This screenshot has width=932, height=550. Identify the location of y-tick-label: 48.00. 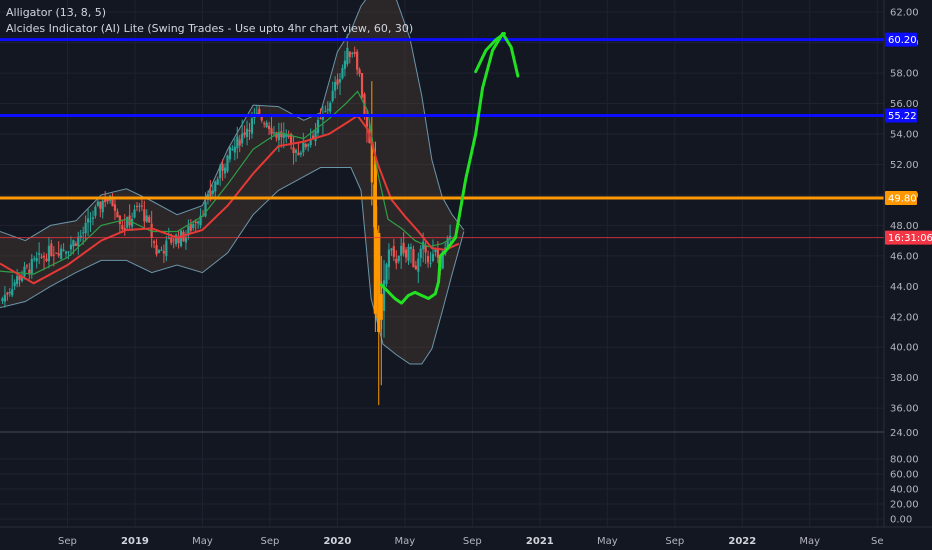
(904, 226).